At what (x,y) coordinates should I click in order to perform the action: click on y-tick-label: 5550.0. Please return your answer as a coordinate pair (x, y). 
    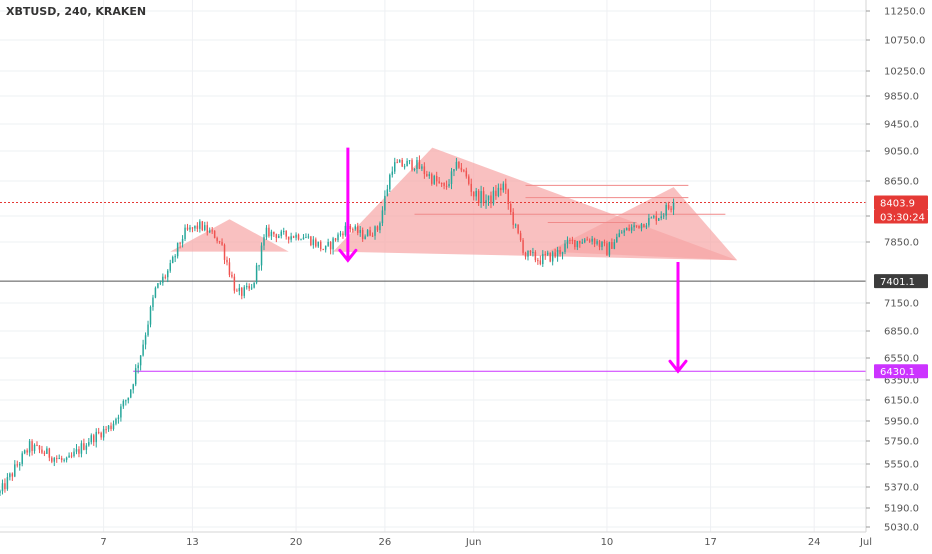
    Looking at the image, I should click on (901, 465).